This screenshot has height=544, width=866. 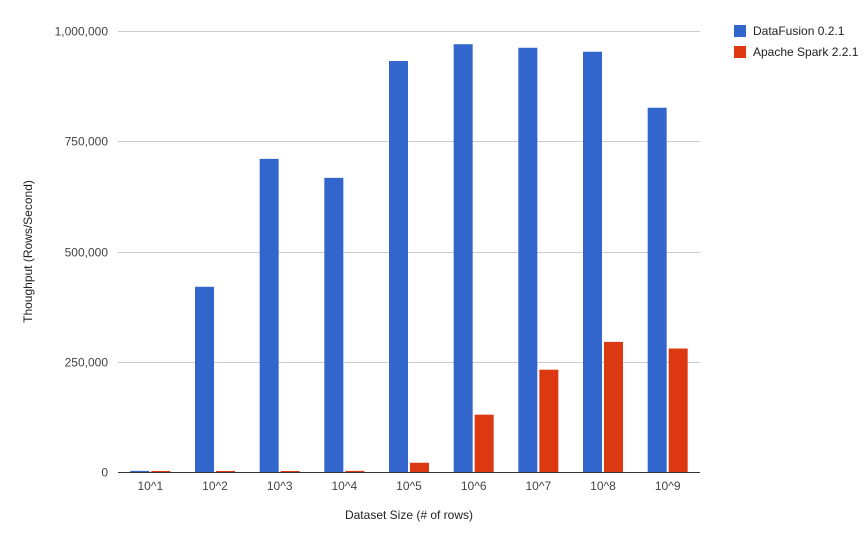 I want to click on legend-label: DataFusion 0.2.1, so click(x=799, y=31).